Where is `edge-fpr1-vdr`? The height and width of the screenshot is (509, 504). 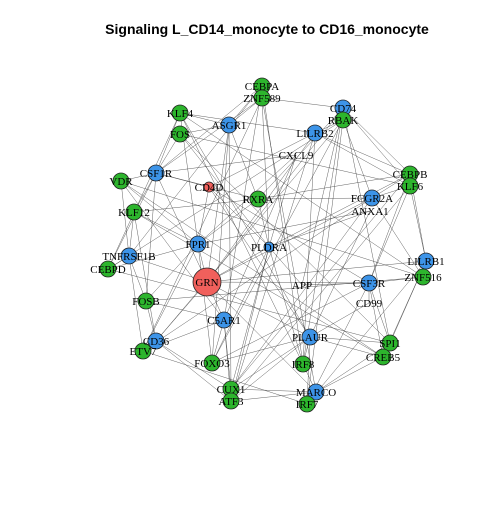
edge-fpr1-vdr is located at coordinates (159, 212).